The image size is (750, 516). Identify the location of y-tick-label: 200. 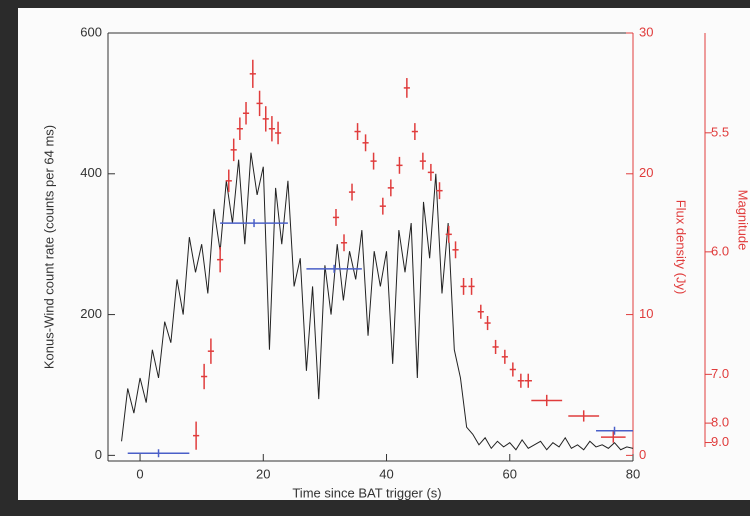
(91, 313).